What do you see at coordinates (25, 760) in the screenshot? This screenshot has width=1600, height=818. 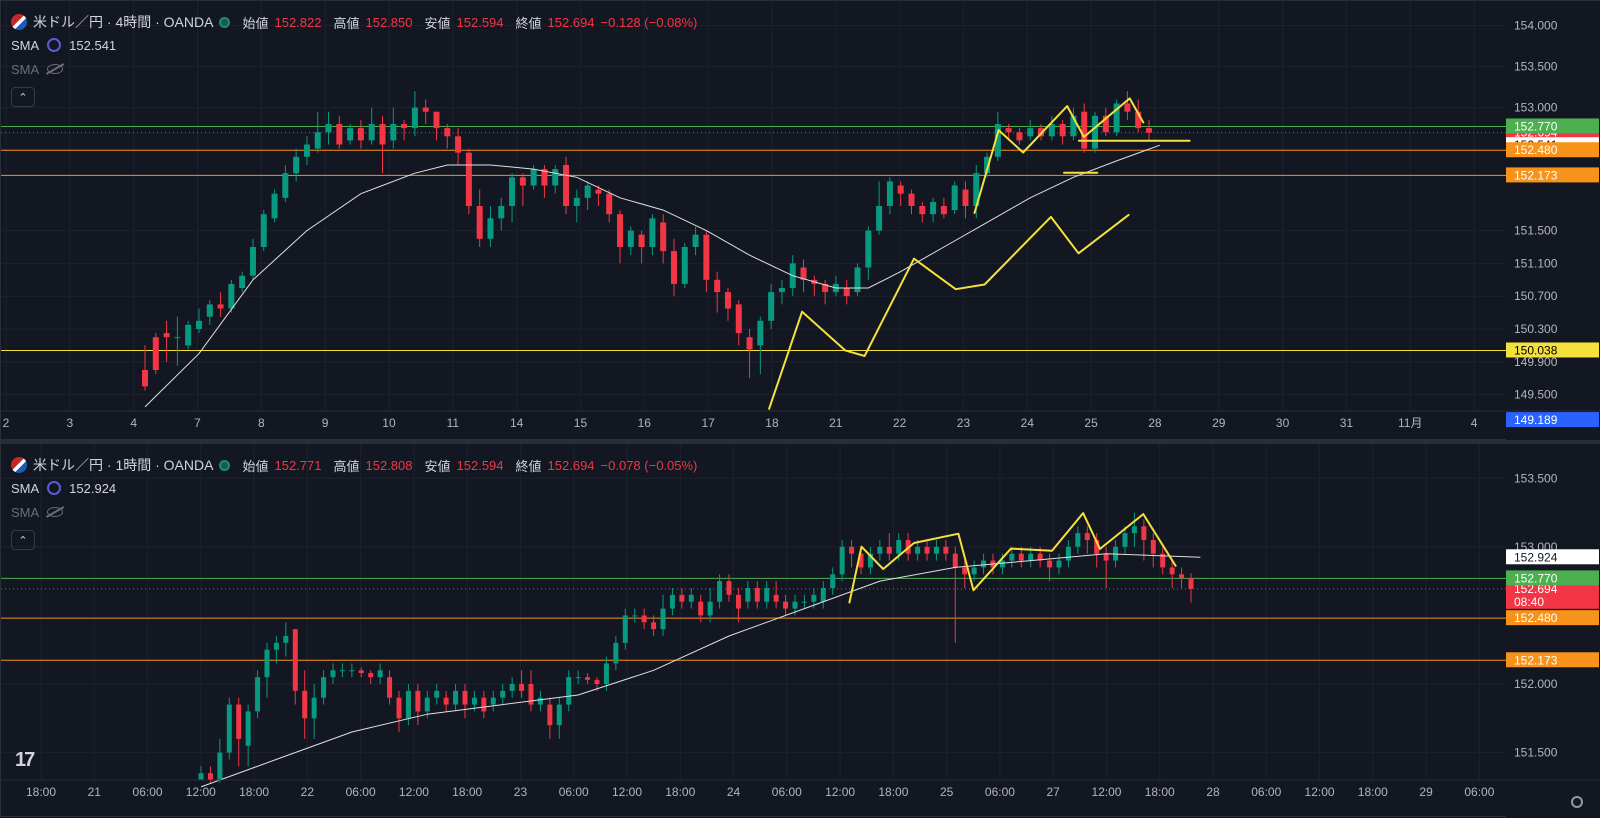 I see `tradingview-logo-icon: 17` at bounding box center [25, 760].